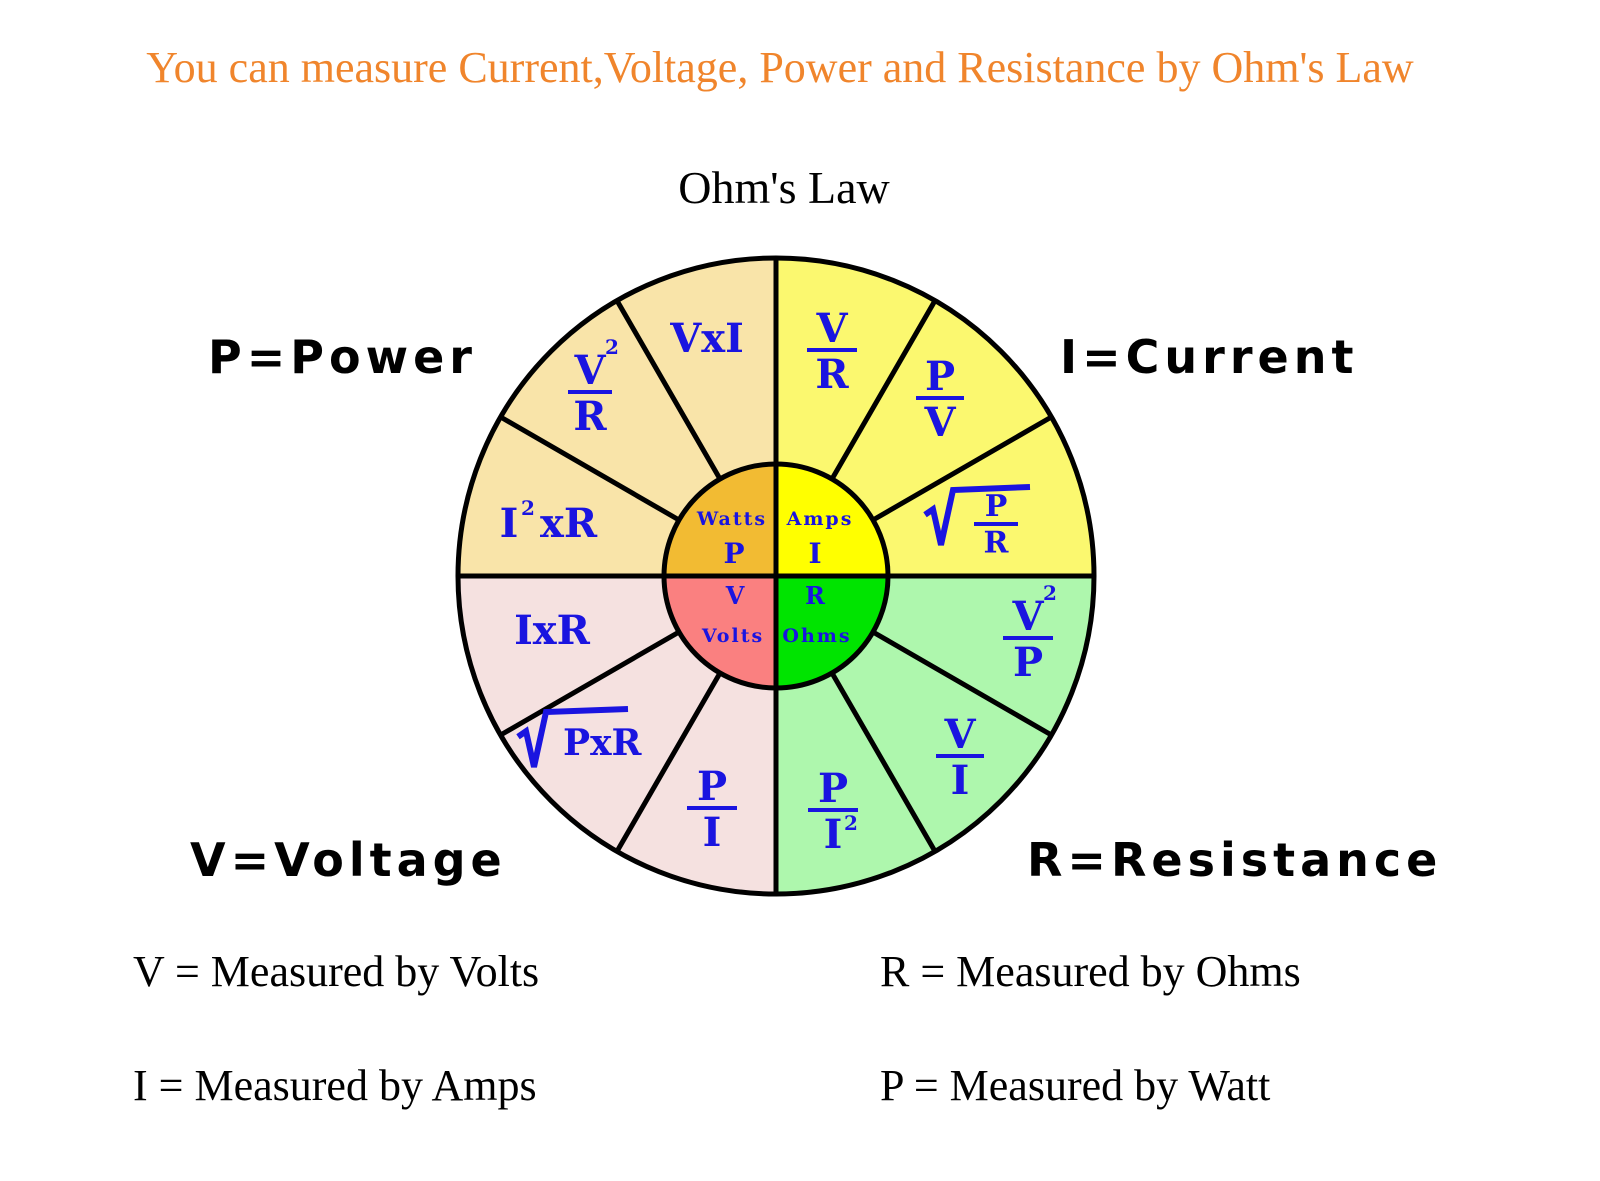 The height and width of the screenshot is (1181, 1600). I want to click on voltage-center, so click(720, 632).